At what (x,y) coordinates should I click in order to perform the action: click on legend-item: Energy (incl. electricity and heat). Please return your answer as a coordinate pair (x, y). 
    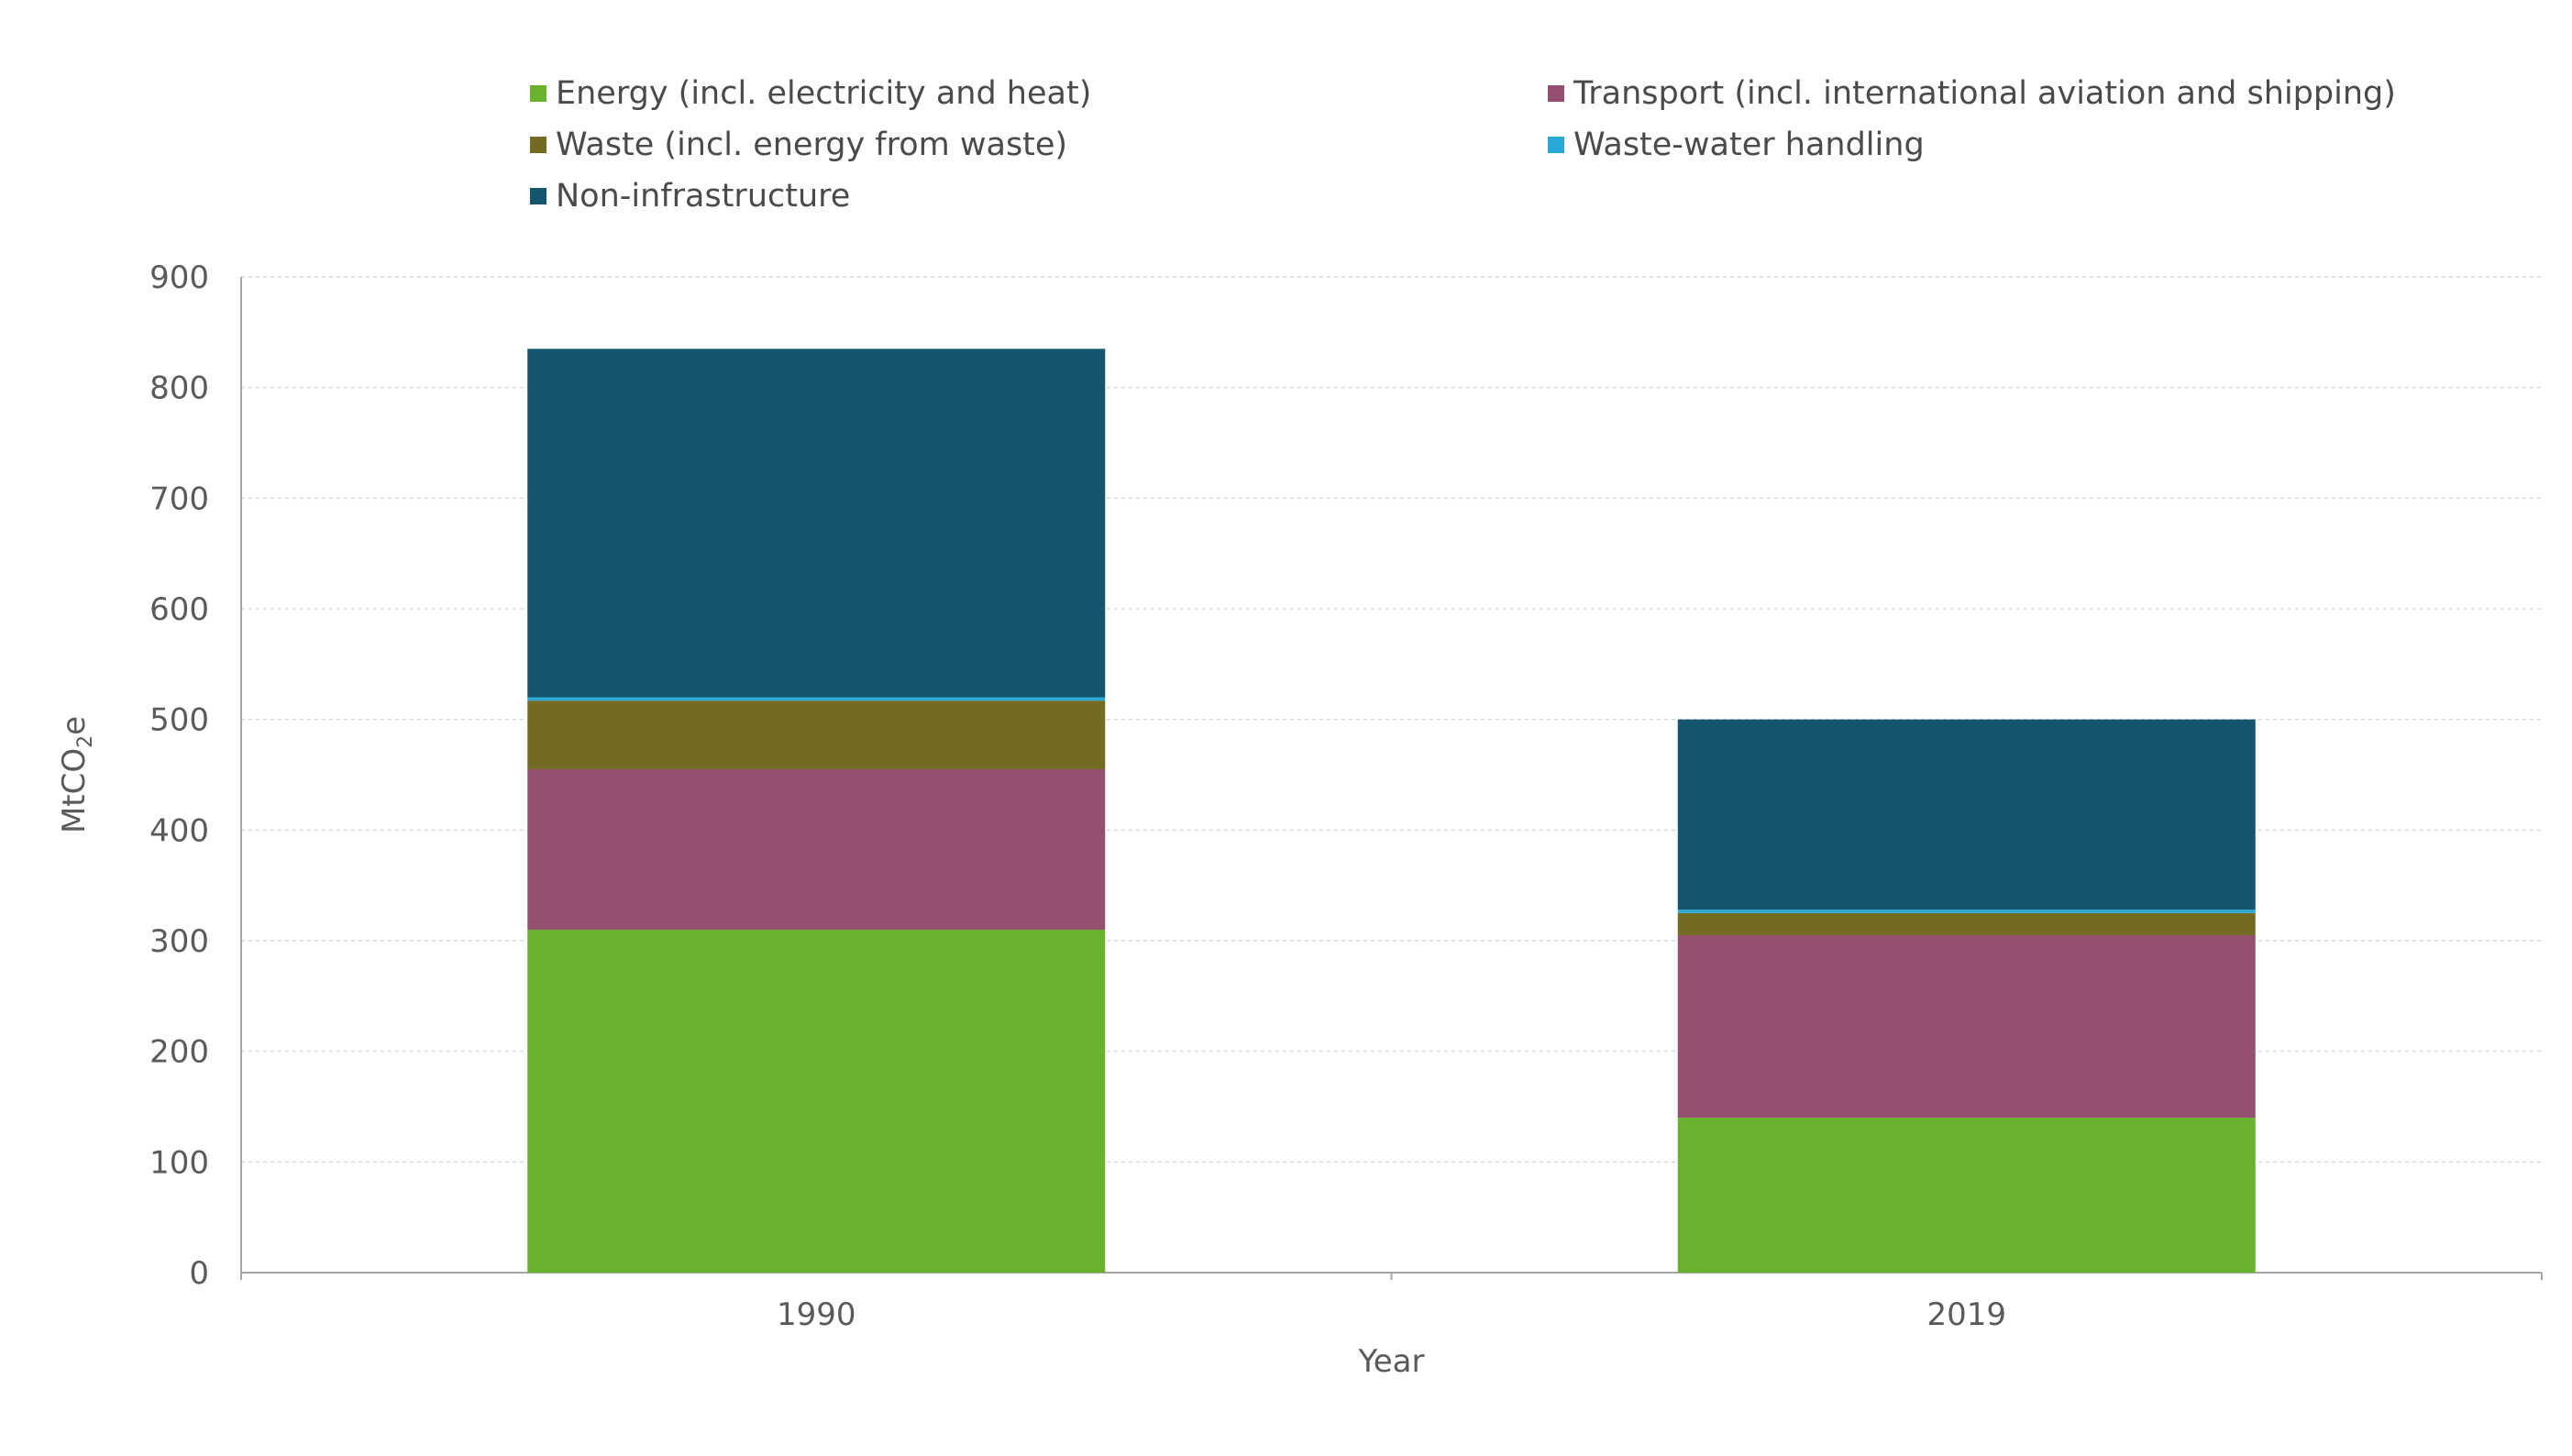
    Looking at the image, I should click on (810, 93).